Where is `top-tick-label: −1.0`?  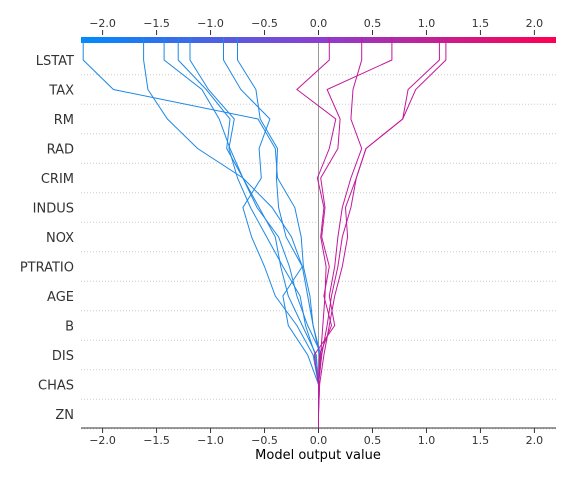 top-tick-label: −1.0 is located at coordinates (210, 23).